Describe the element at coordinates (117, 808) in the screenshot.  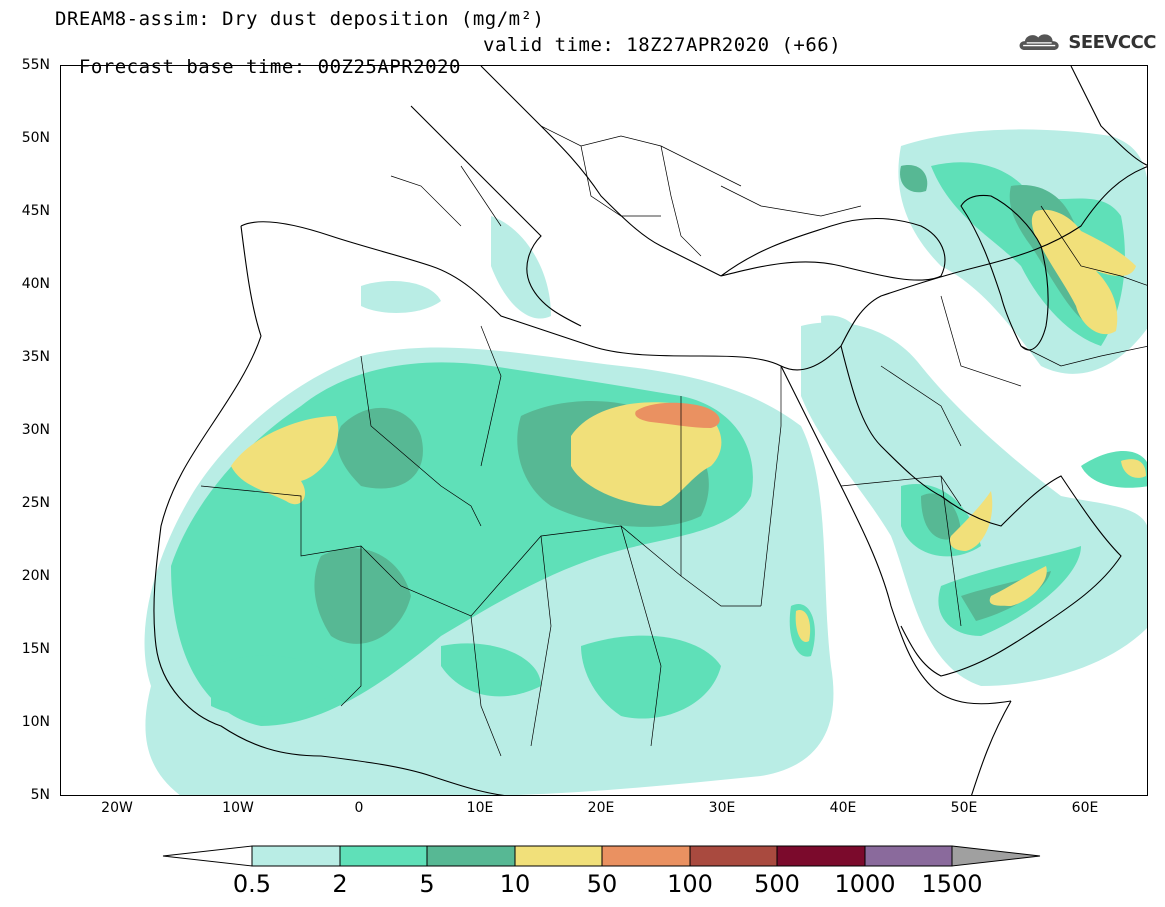
I see `lon-tick-label: 20W` at that location.